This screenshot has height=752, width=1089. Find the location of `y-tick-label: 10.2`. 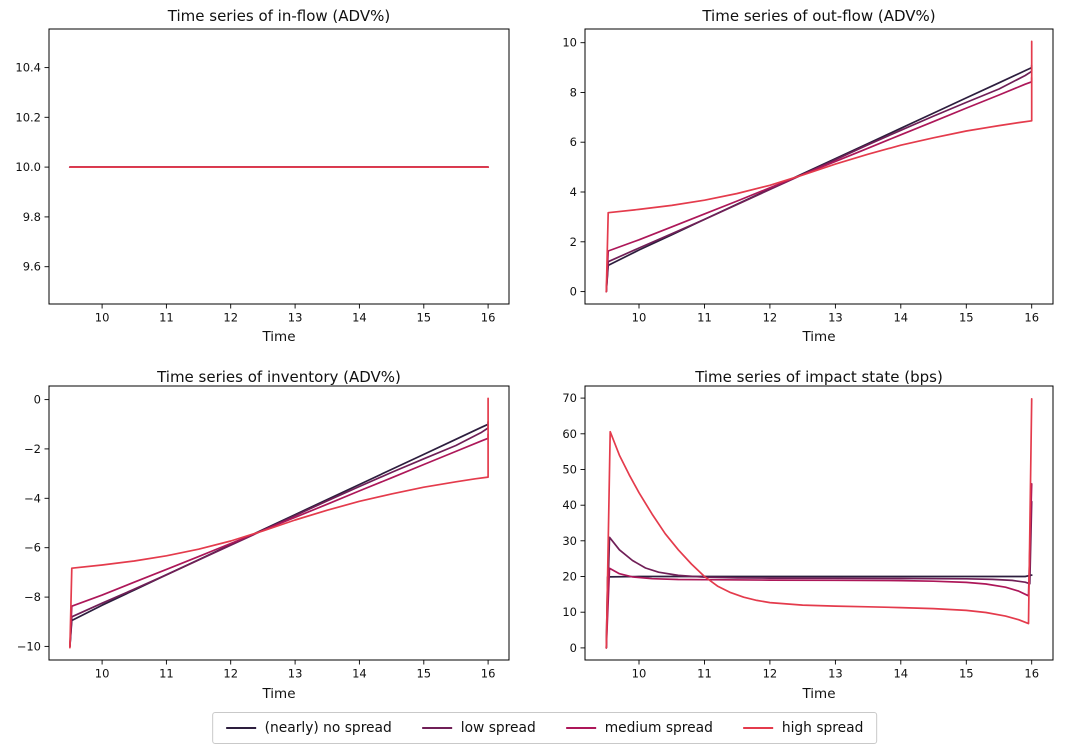

y-tick-label: 10.2 is located at coordinates (28, 117).